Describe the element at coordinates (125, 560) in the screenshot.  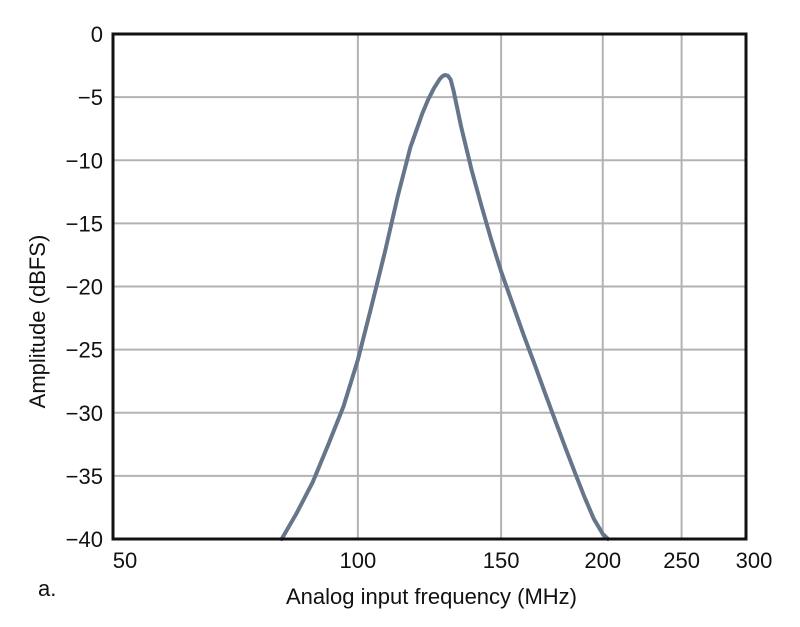
I see `x-tick-label: 50` at that location.